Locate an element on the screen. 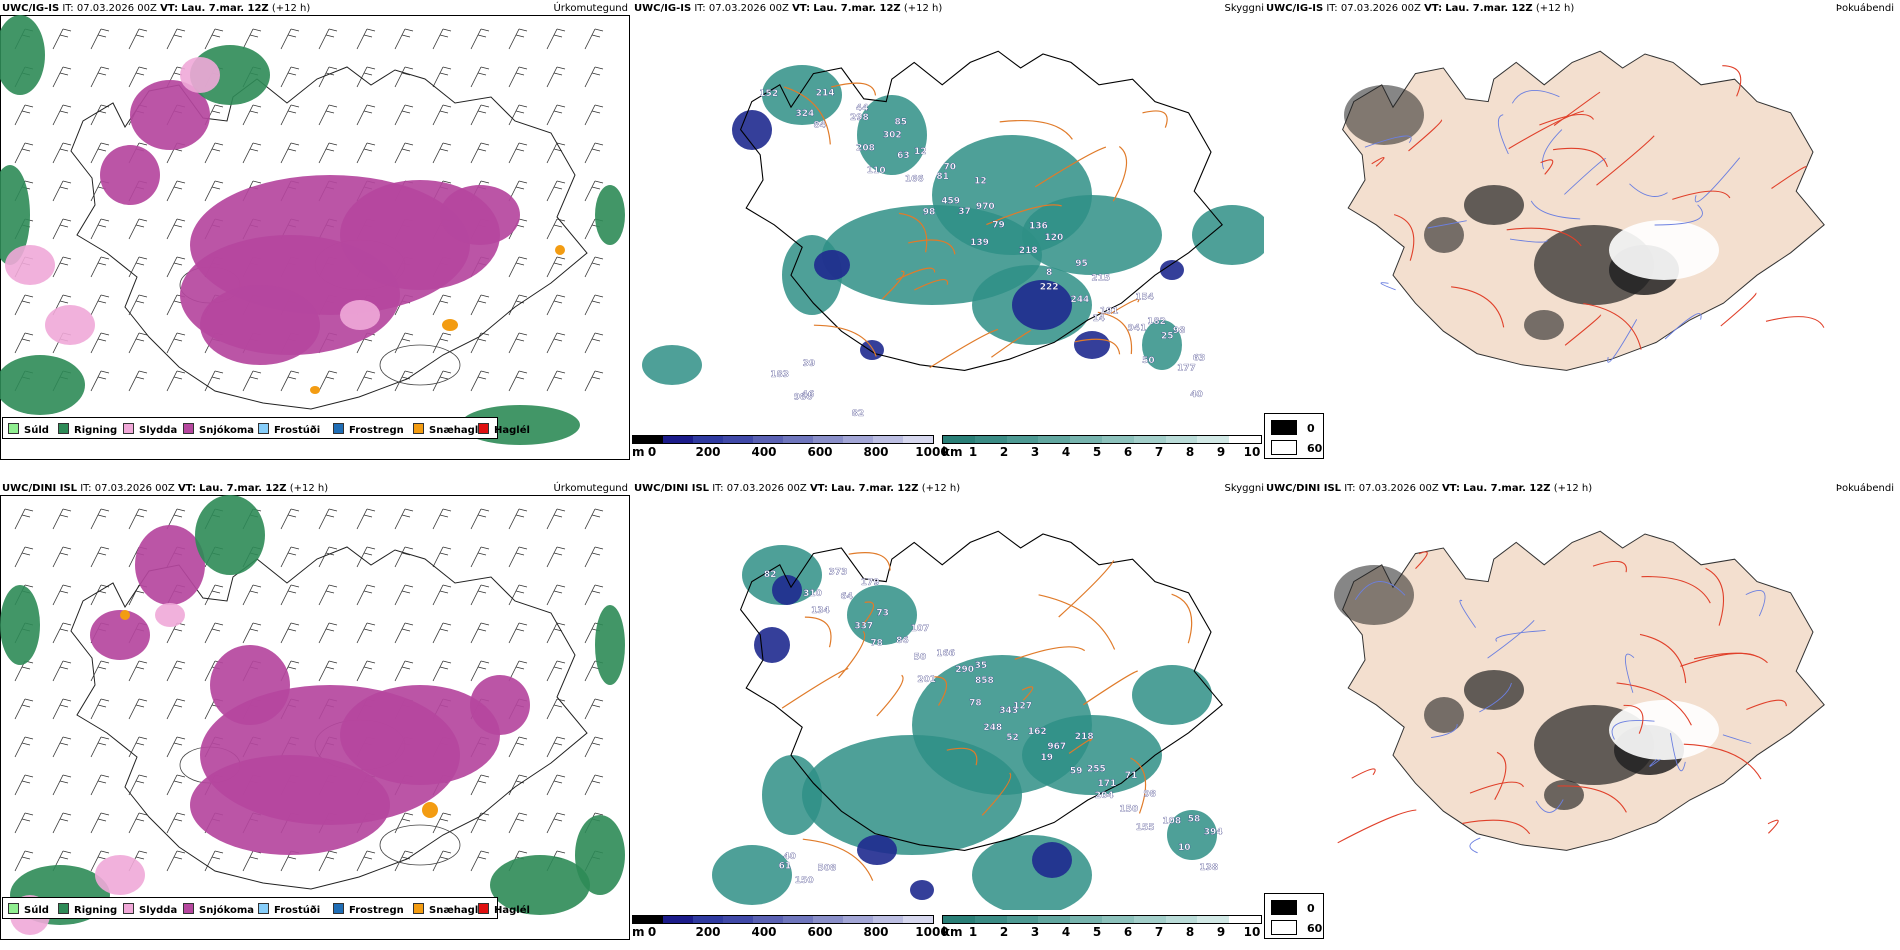 The height and width of the screenshot is (950, 1900). snow-area is located at coordinates (480, 215).